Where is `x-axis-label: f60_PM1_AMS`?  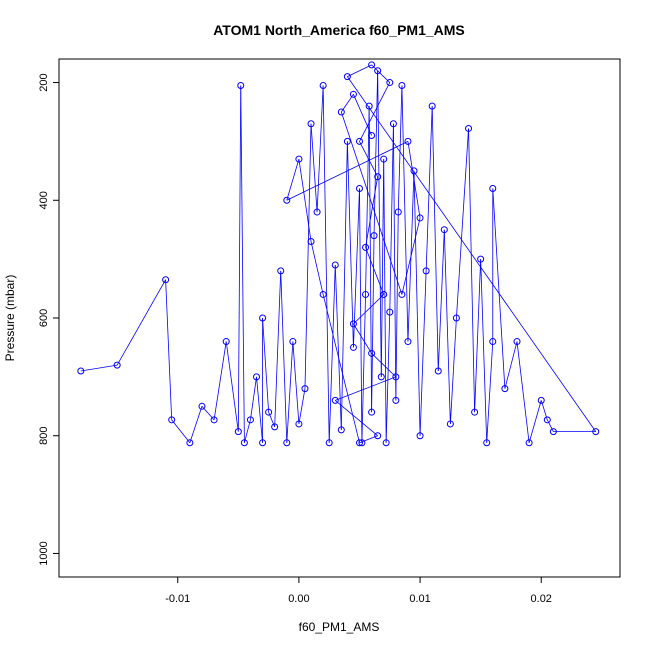 x-axis-label: f60_PM1_AMS is located at coordinates (339, 627).